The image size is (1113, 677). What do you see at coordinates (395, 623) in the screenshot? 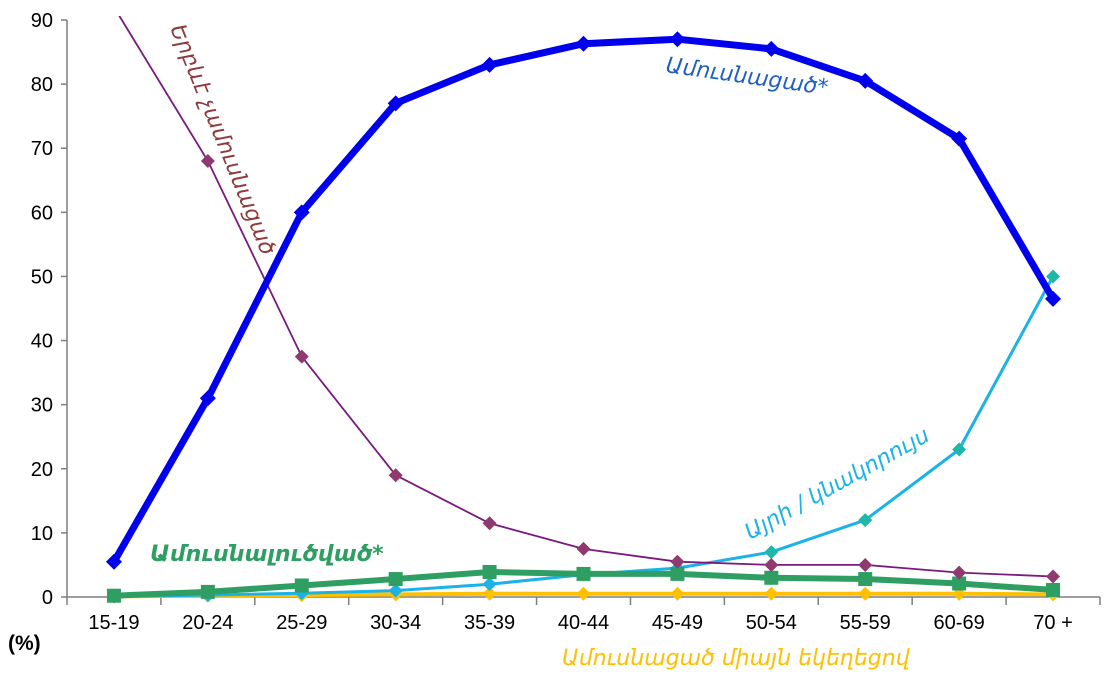
I see `x-tick-label: 30-34` at bounding box center [395, 623].